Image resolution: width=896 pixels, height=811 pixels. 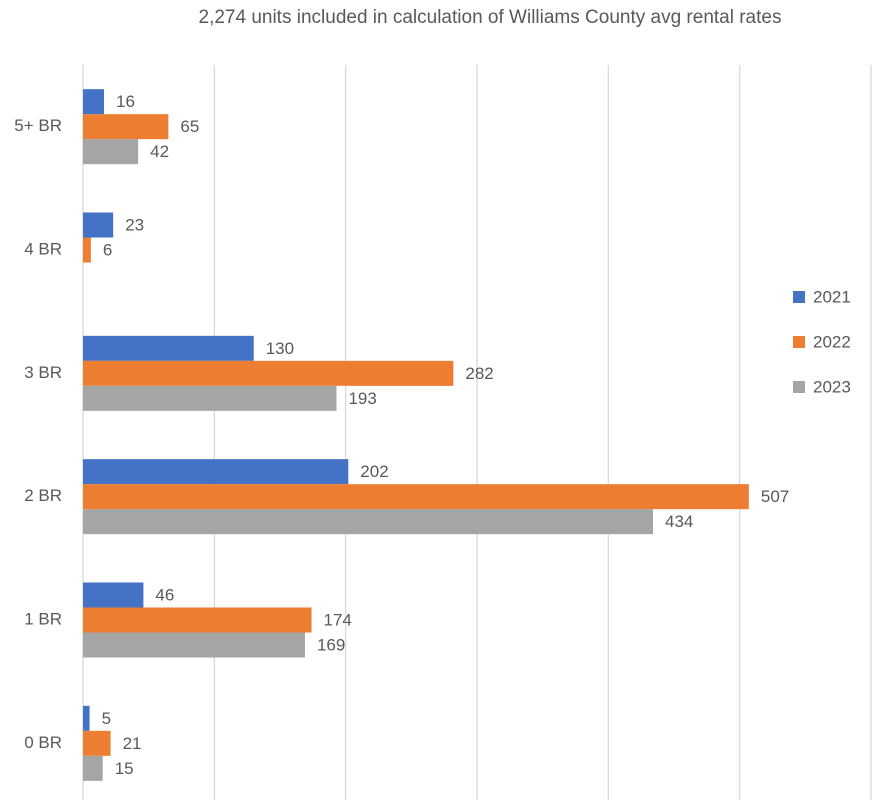 What do you see at coordinates (43, 618) in the screenshot?
I see `y-tick-label: 1 BR` at bounding box center [43, 618].